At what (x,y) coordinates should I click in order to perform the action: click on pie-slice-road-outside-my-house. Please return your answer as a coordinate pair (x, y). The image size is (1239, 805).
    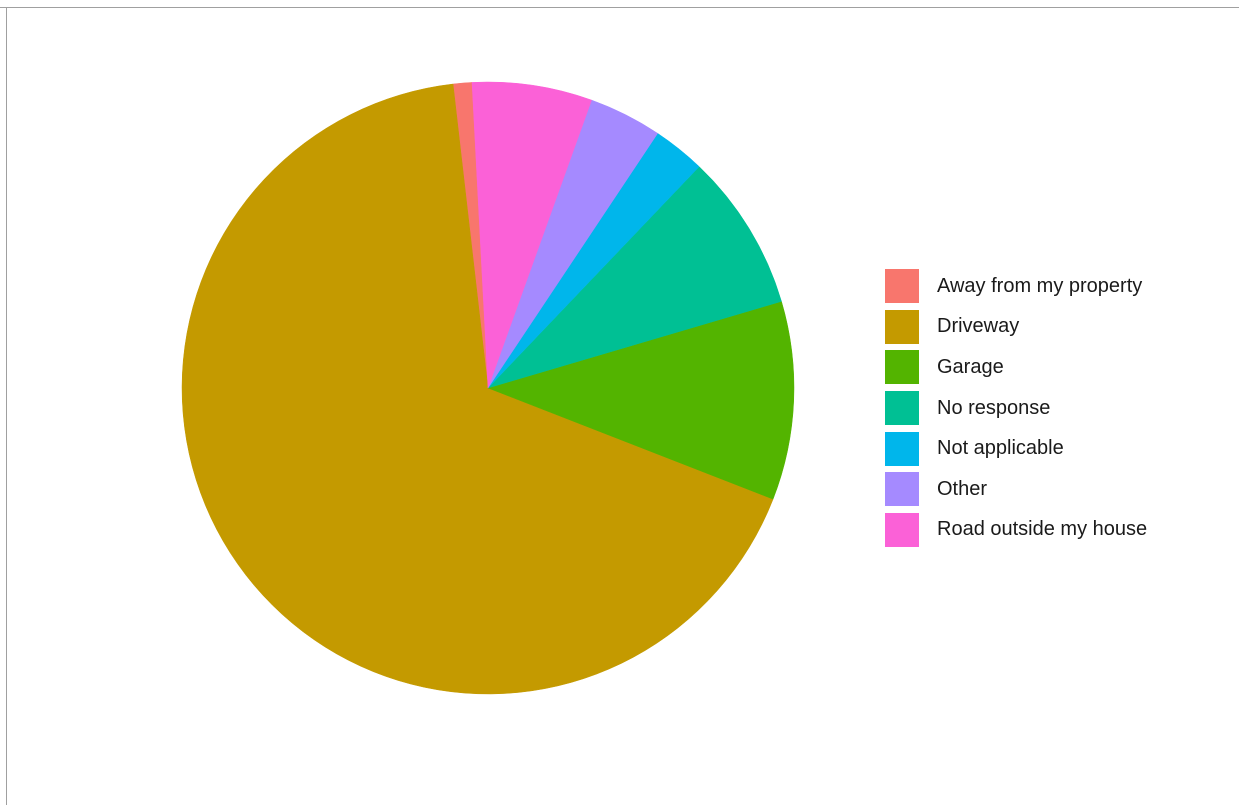
    Looking at the image, I should click on (531, 235).